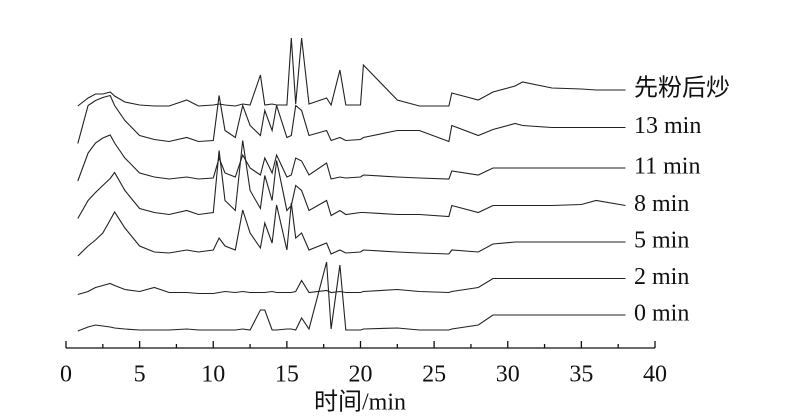  Describe the element at coordinates (287, 375) in the screenshot. I see `x-tick-label: 15` at that location.